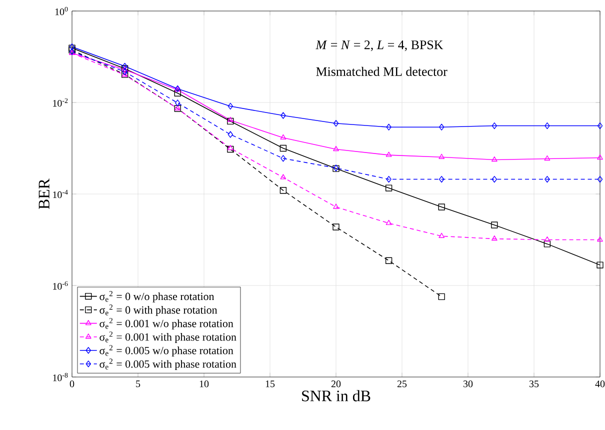 This screenshot has height=430, width=605. I want to click on x-tick-label: 15, so click(270, 384).